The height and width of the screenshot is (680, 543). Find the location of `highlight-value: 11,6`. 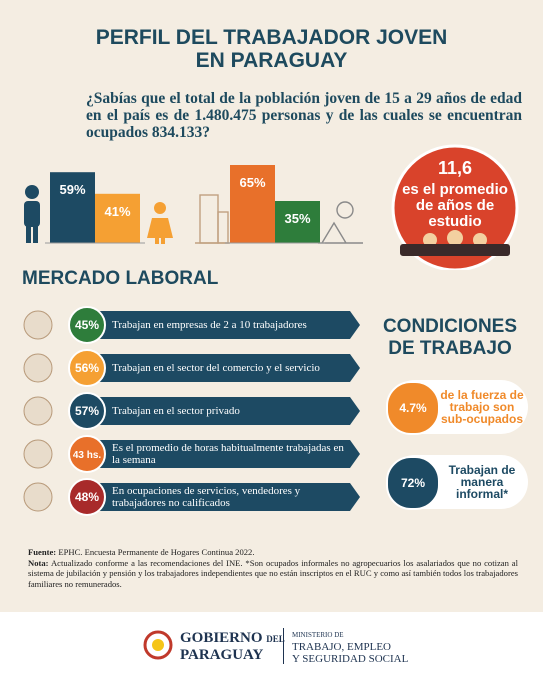

highlight-value: 11,6 is located at coordinates (455, 168).